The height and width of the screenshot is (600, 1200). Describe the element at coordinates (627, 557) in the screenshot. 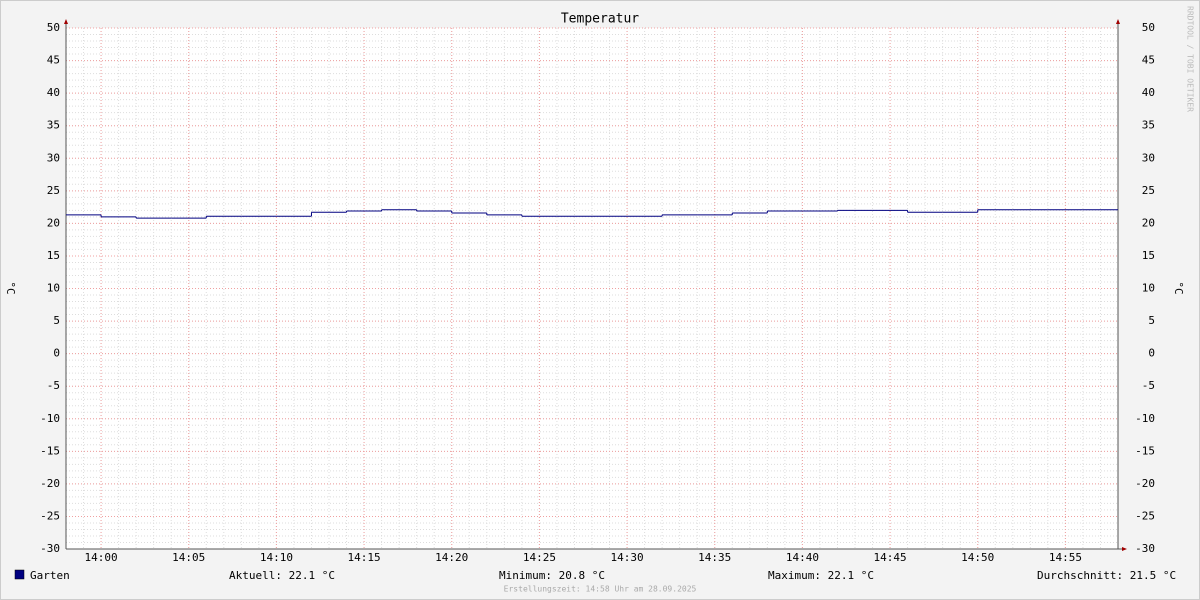

I see `x-tick-label: 14:30` at that location.